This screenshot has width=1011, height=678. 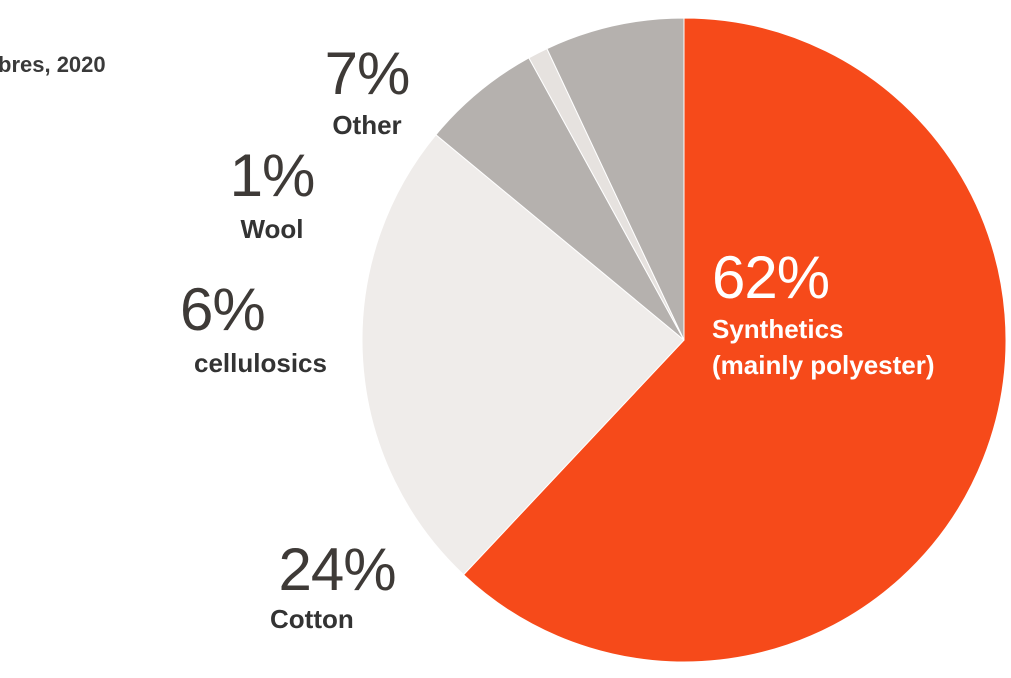 I want to click on label-other: 7% Other, so click(x=367, y=90).